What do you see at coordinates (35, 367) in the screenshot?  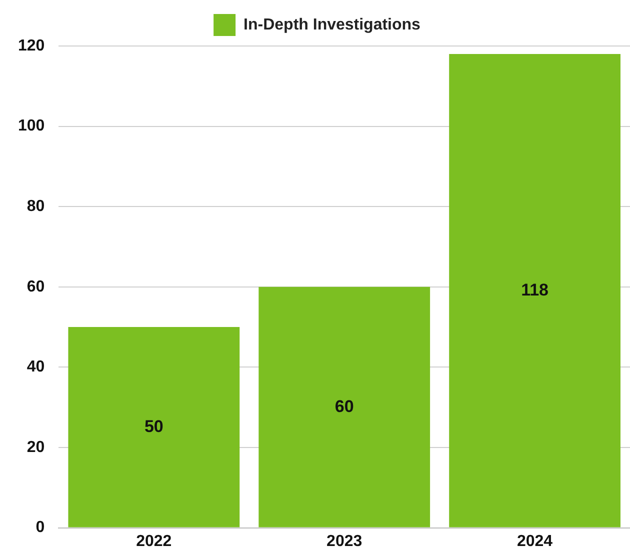 I see `y-tick-label: 40` at bounding box center [35, 367].